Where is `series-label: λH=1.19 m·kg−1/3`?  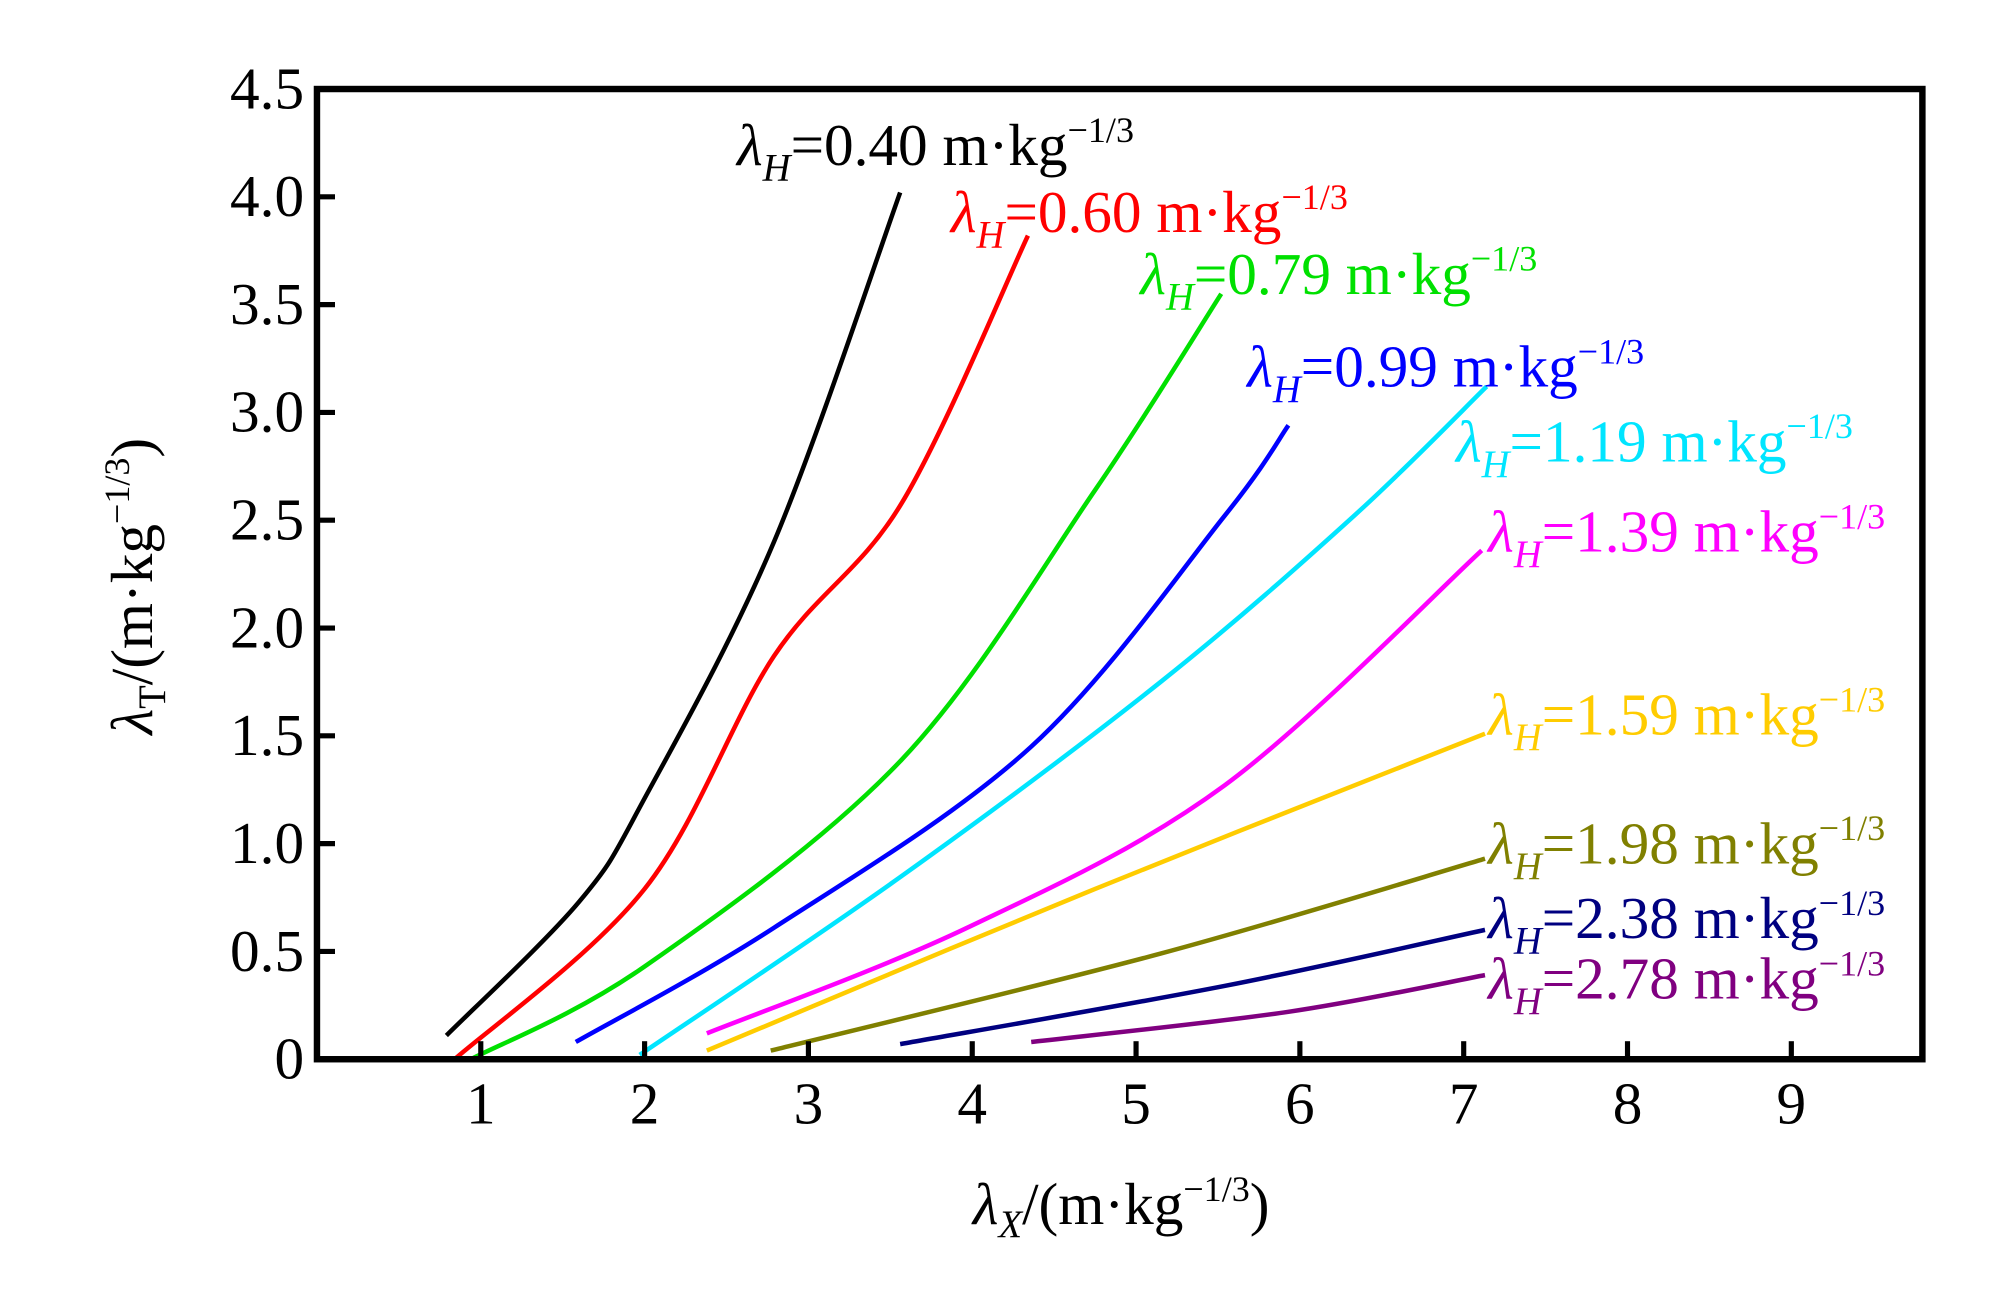
series-label: λH=1.19 m·kg−1/3 is located at coordinates (1653, 446).